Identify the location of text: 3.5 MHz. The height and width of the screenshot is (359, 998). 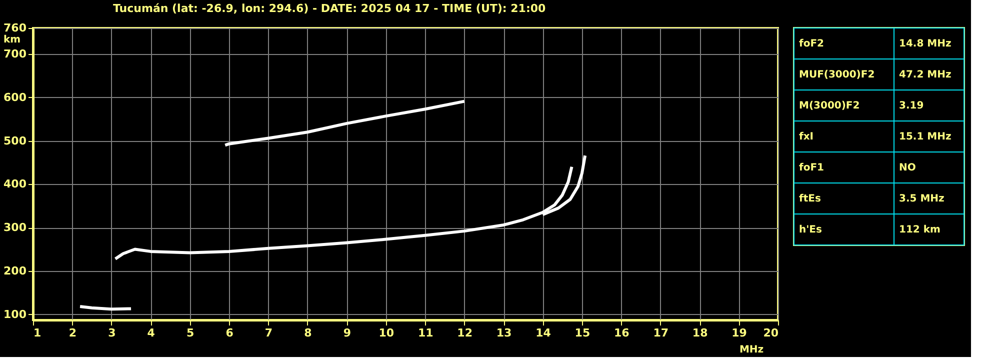
(921, 199).